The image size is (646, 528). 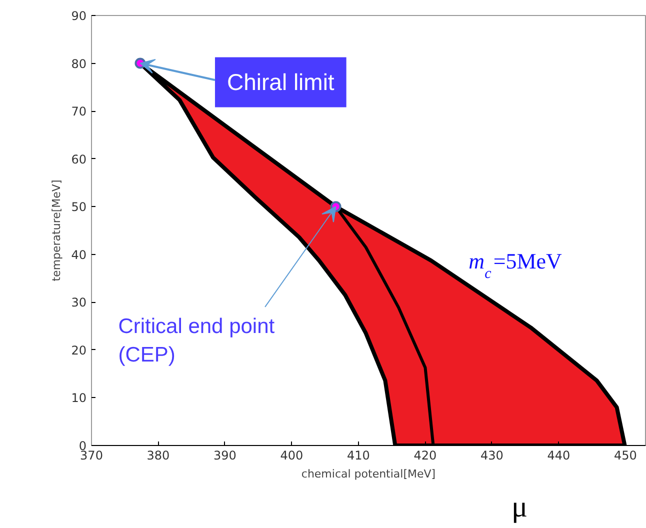 What do you see at coordinates (280, 82) in the screenshot?
I see `annotation: Chiral limit` at bounding box center [280, 82].